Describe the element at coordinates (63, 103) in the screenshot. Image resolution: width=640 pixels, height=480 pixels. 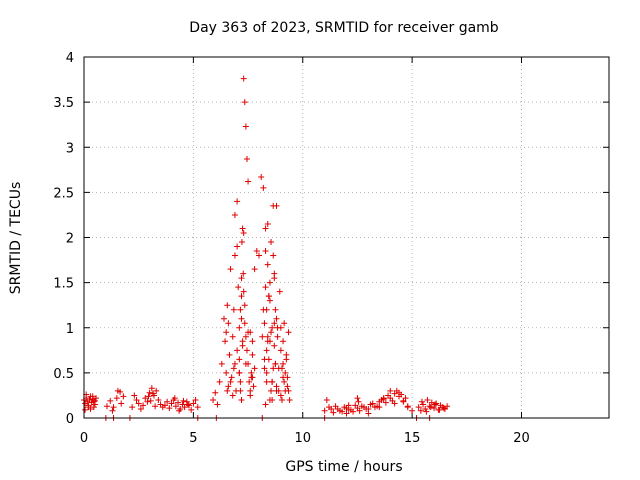
I see `y-tick-label: 3.5` at that location.